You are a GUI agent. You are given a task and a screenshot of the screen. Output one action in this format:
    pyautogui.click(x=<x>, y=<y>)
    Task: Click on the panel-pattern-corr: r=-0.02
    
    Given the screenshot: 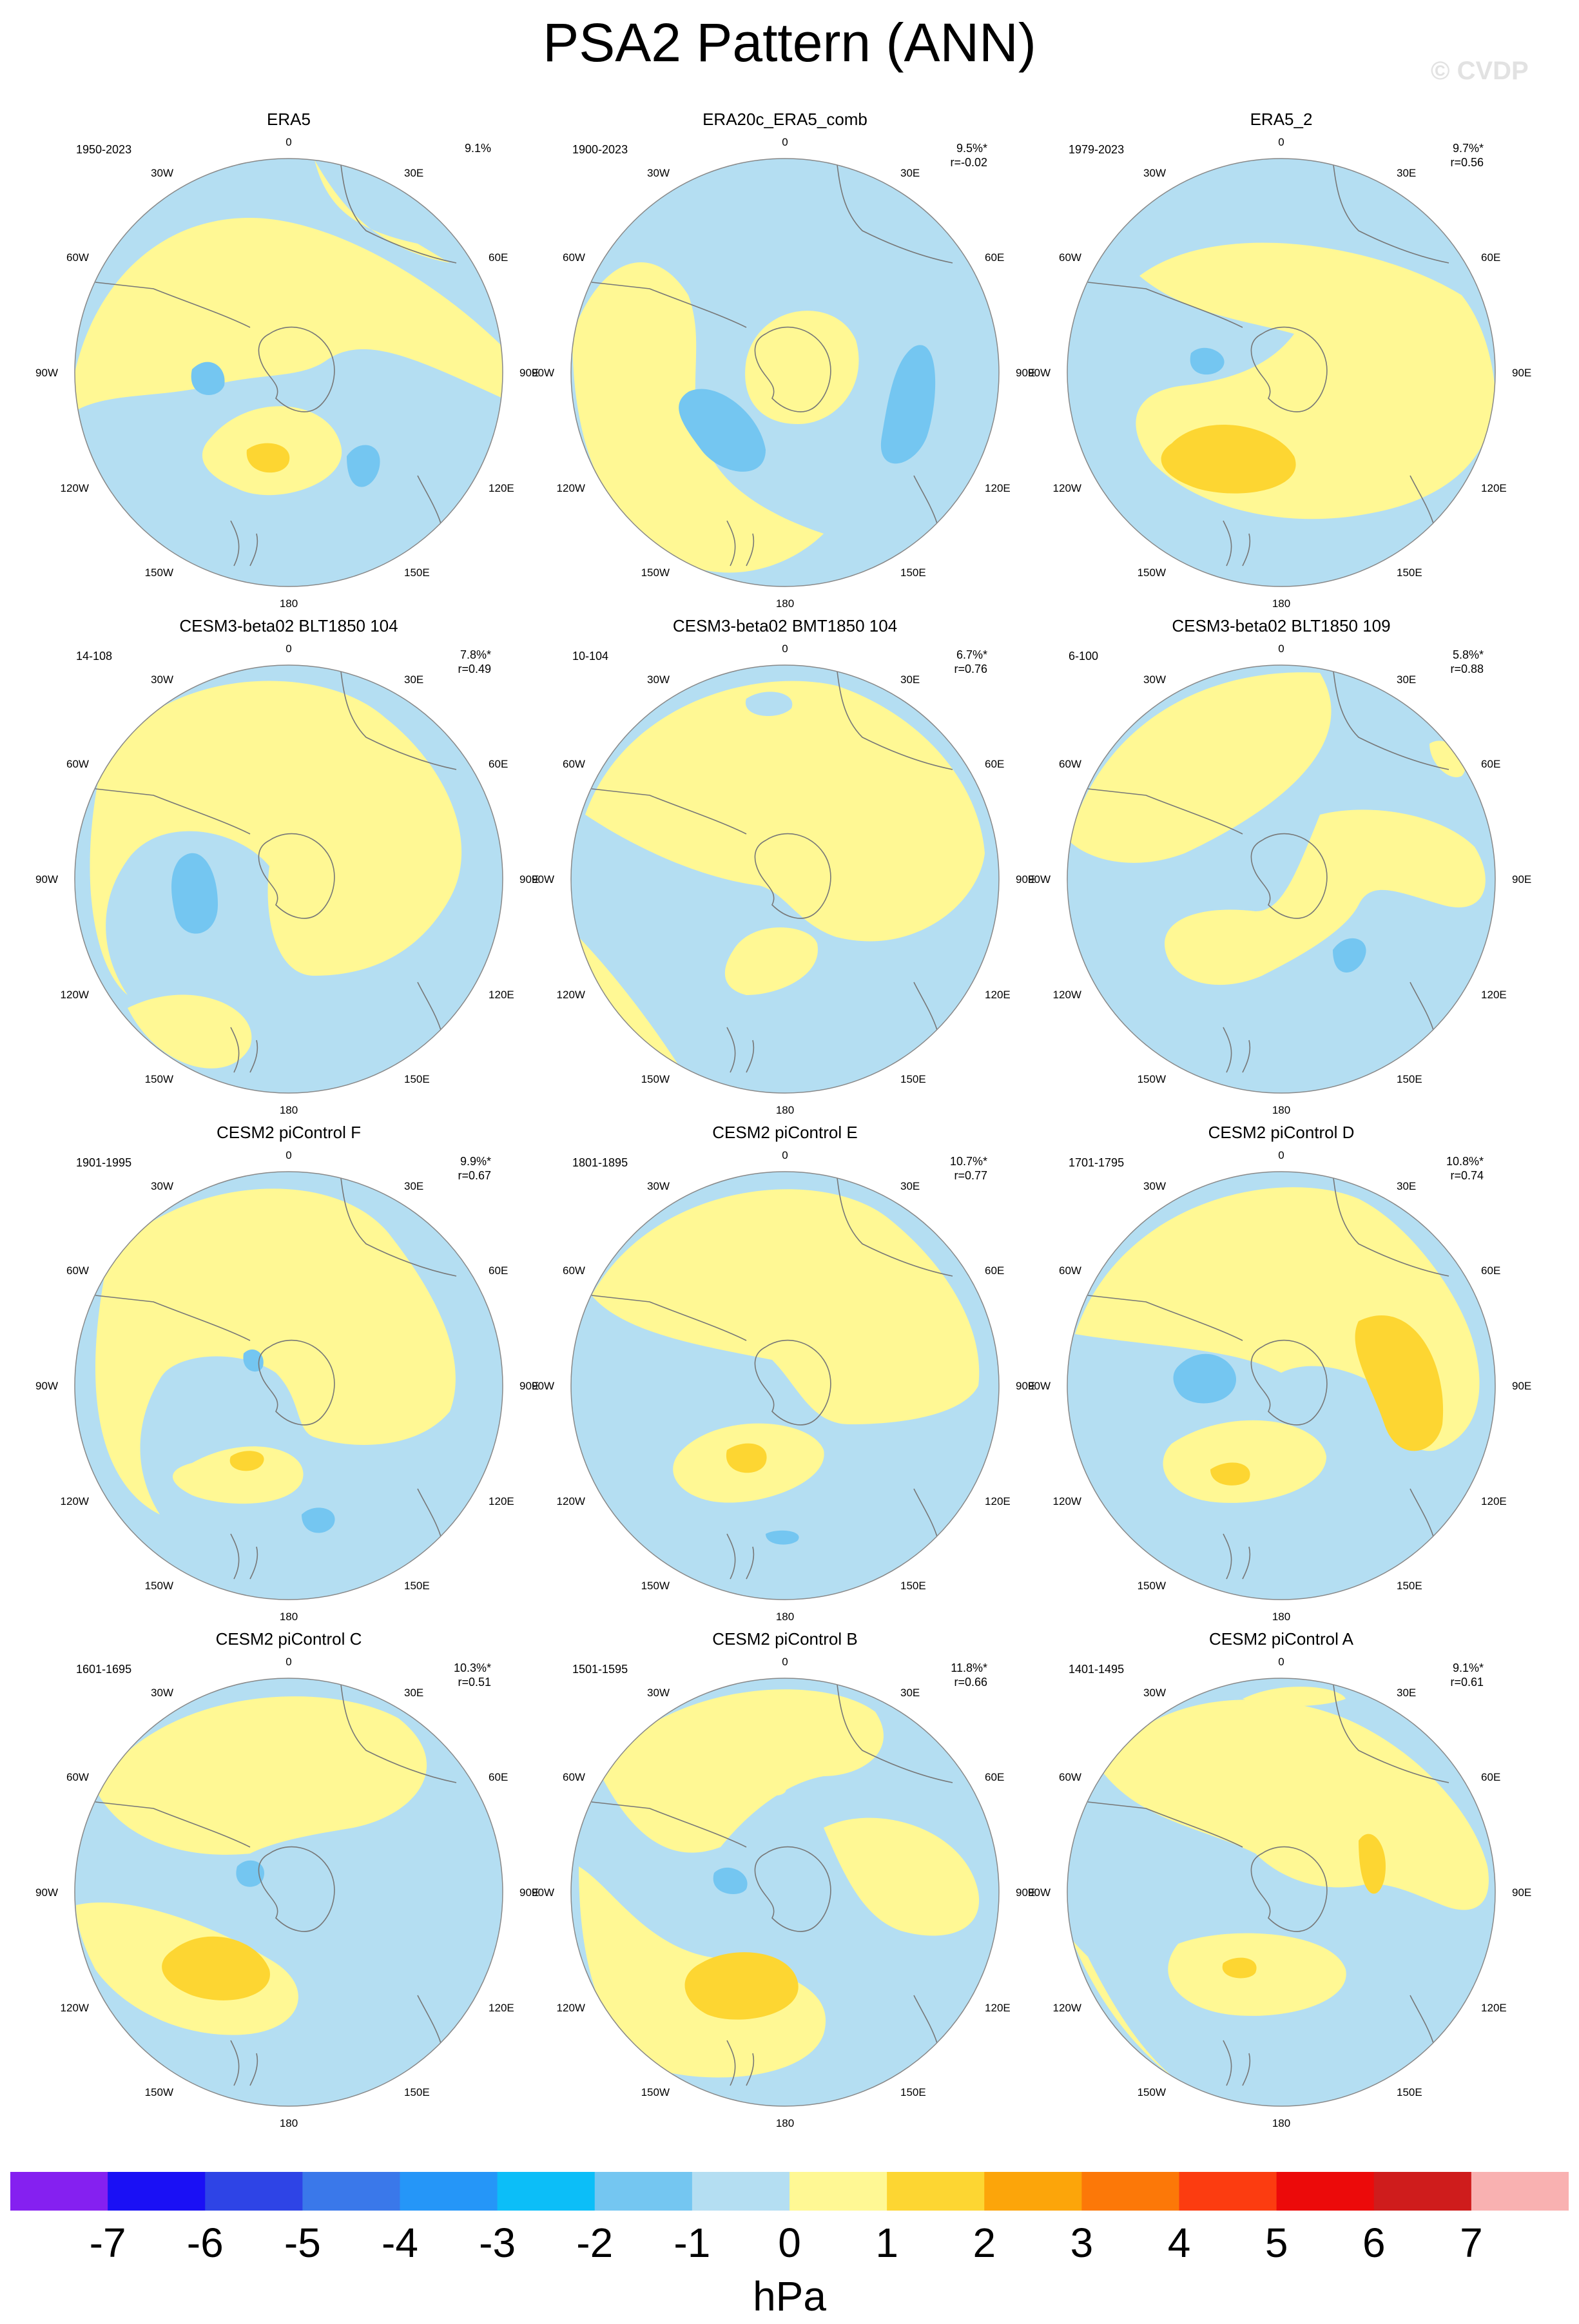 What is the action you would take?
    pyautogui.click(x=968, y=162)
    